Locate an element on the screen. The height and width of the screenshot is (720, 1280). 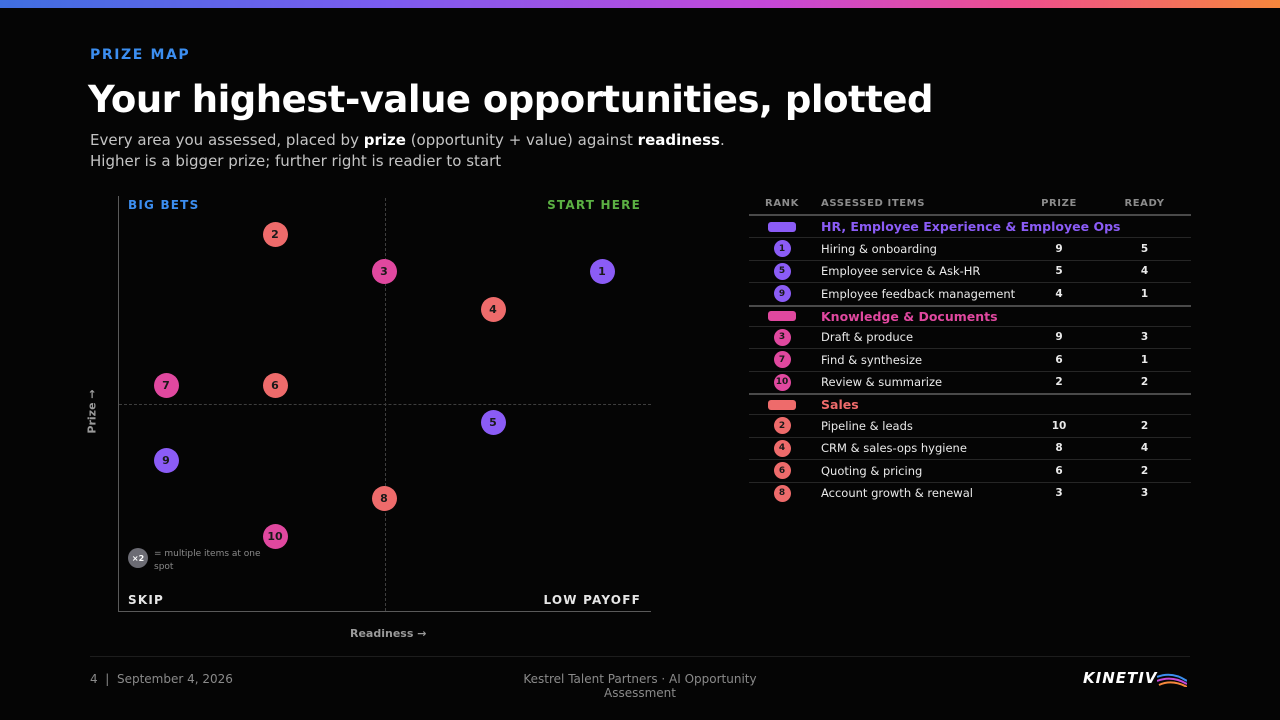
subtitle-text-a: Every area you assessed, placed by is located at coordinates (227, 140).